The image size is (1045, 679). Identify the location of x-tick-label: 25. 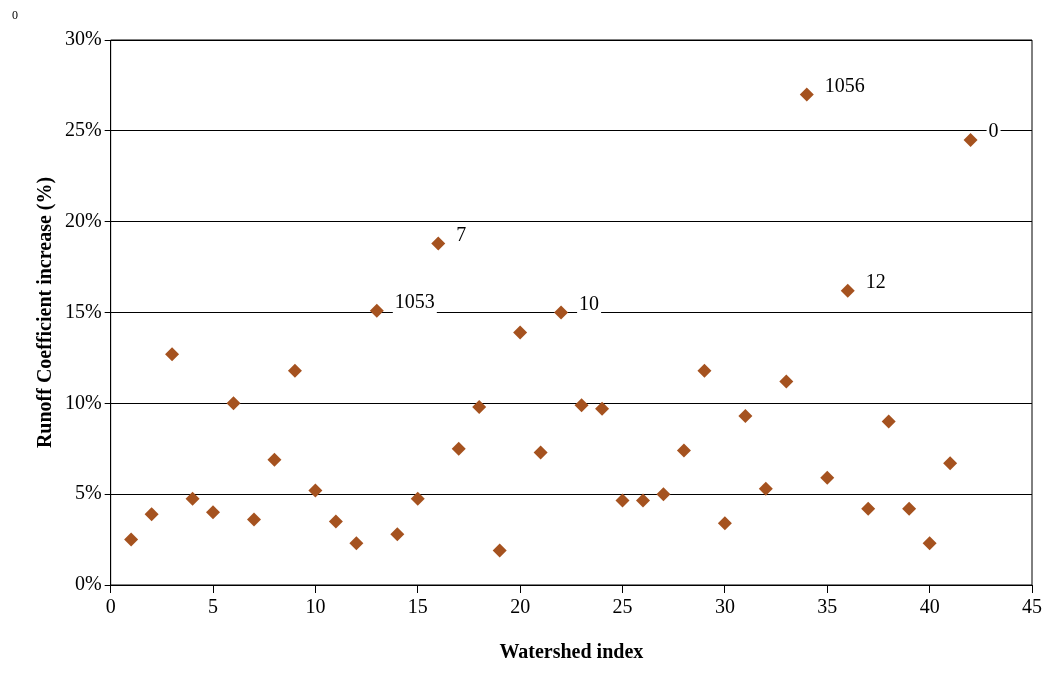
(622, 606).